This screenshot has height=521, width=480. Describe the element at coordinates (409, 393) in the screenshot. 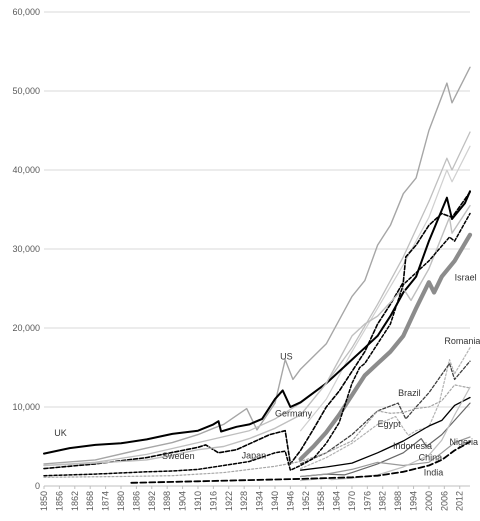

I see `series-label-brazil: Brazil` at that location.